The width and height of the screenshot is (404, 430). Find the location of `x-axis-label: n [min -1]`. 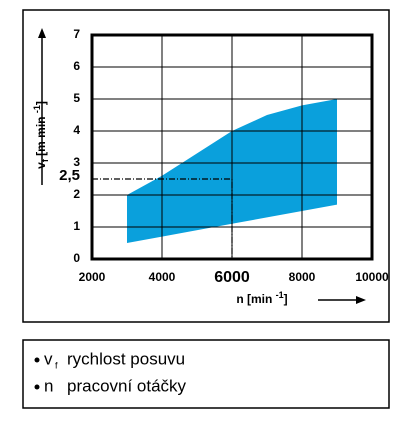

x-axis-label: n [min -1] is located at coordinates (261, 298).